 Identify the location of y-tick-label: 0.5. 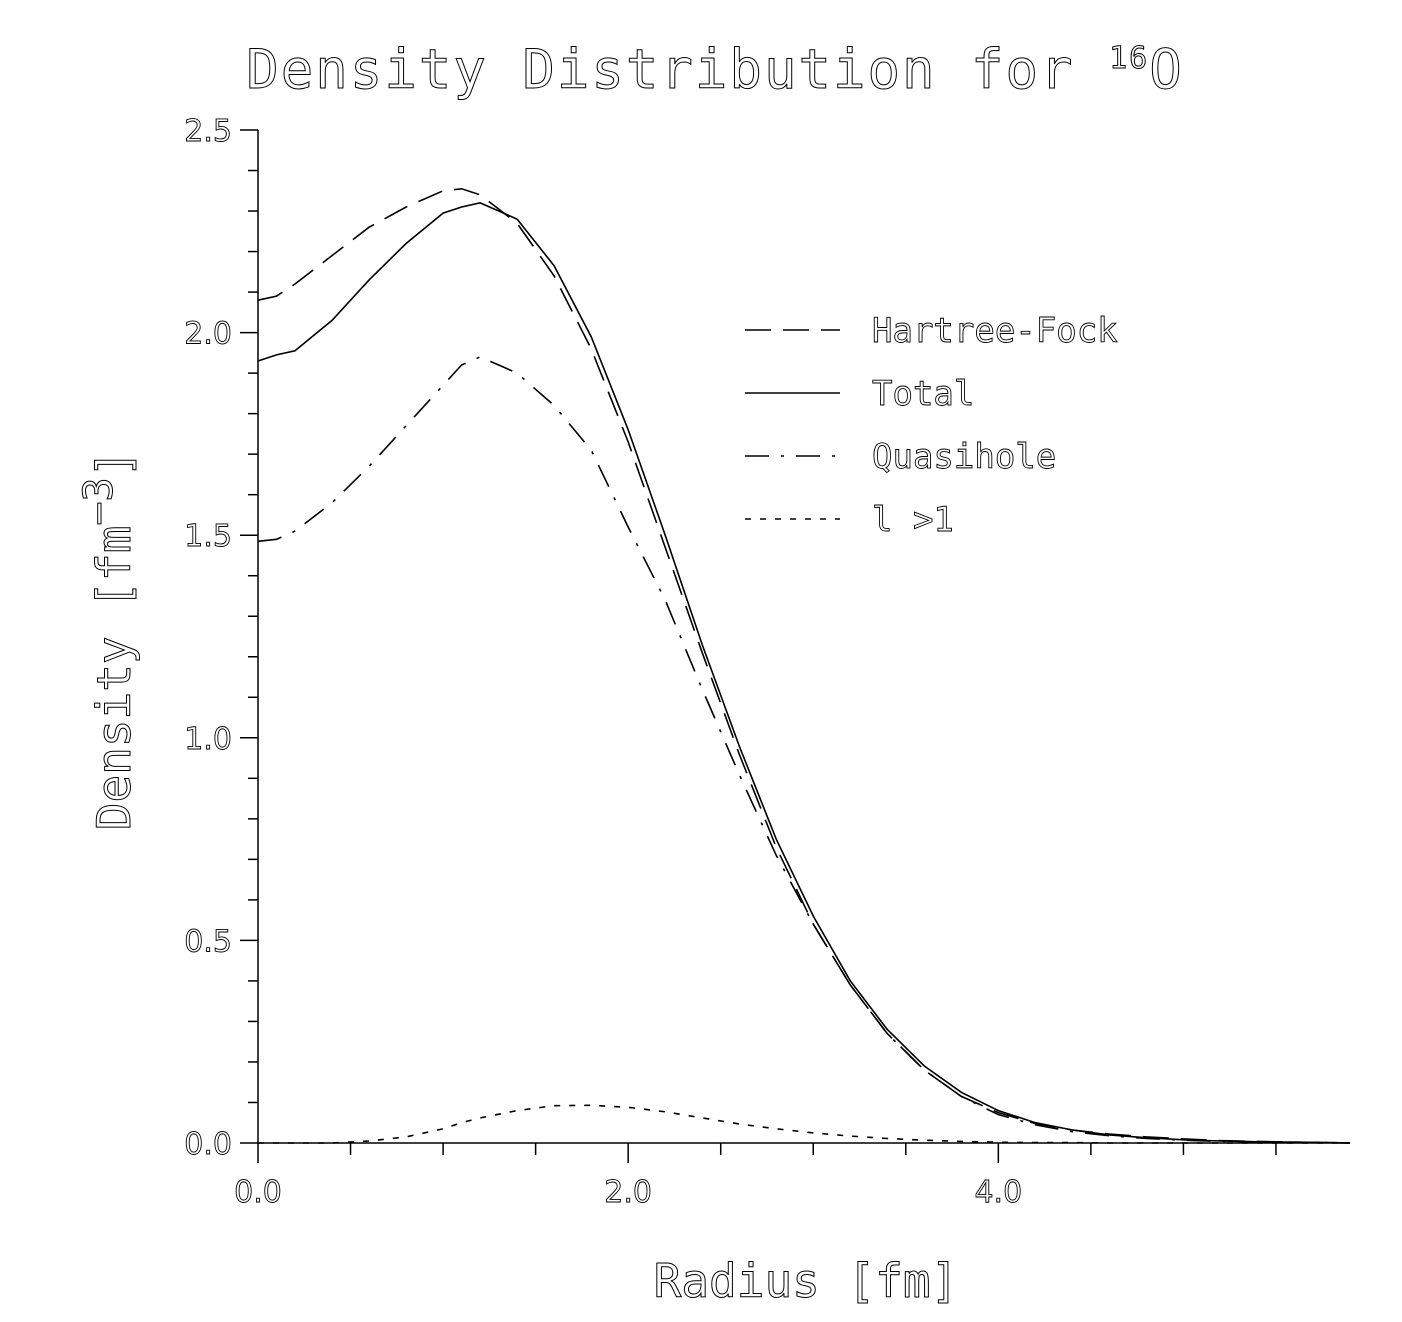
(208, 941).